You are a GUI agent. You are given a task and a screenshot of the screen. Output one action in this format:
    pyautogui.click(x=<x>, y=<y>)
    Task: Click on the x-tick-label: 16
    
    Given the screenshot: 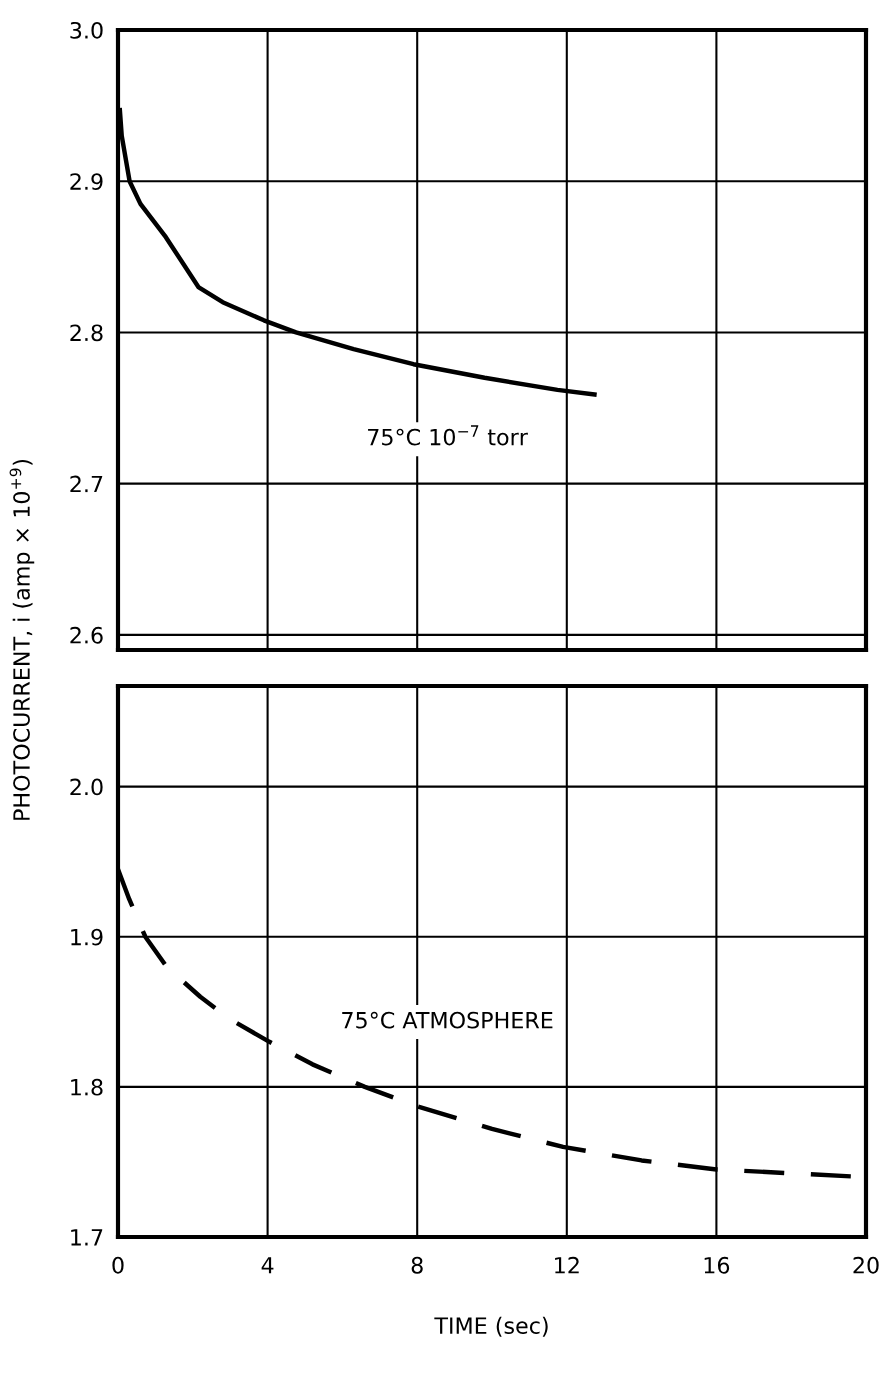 What is the action you would take?
    pyautogui.click(x=717, y=1265)
    